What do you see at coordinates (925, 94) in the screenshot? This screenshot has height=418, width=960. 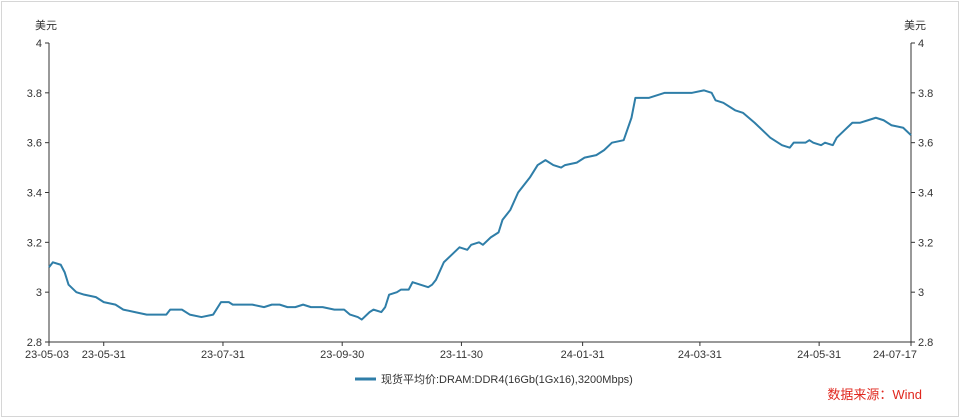 I see `y-tick-label-right: 3.8` at bounding box center [925, 94].